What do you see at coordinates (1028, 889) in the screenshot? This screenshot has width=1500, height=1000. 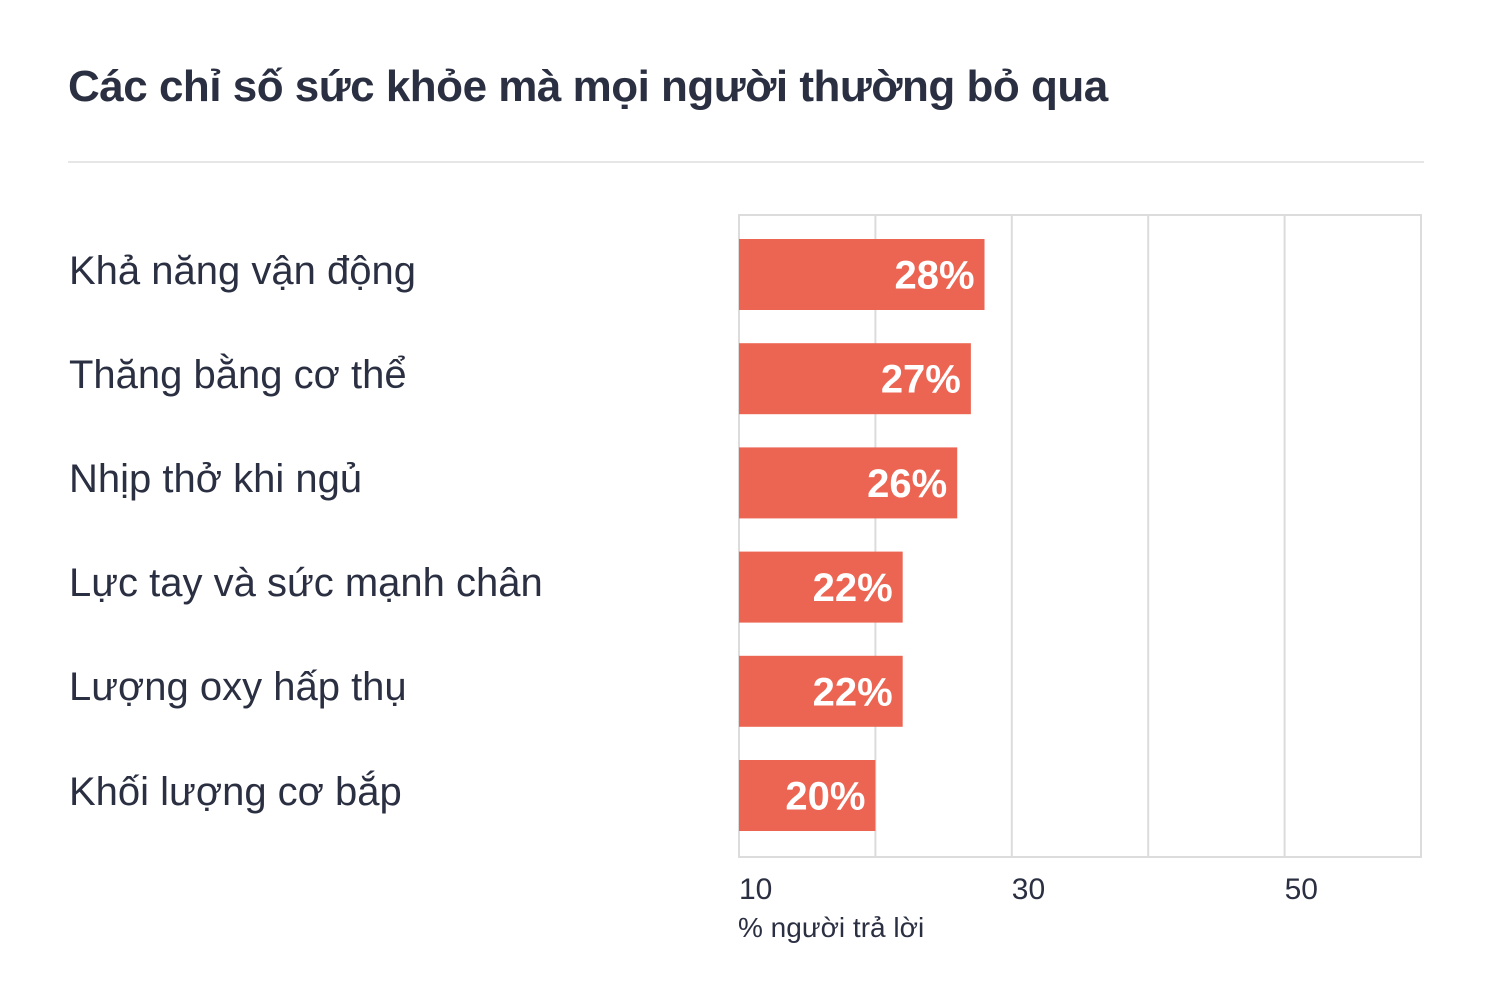 I see `x-tick-label: 30` at bounding box center [1028, 889].